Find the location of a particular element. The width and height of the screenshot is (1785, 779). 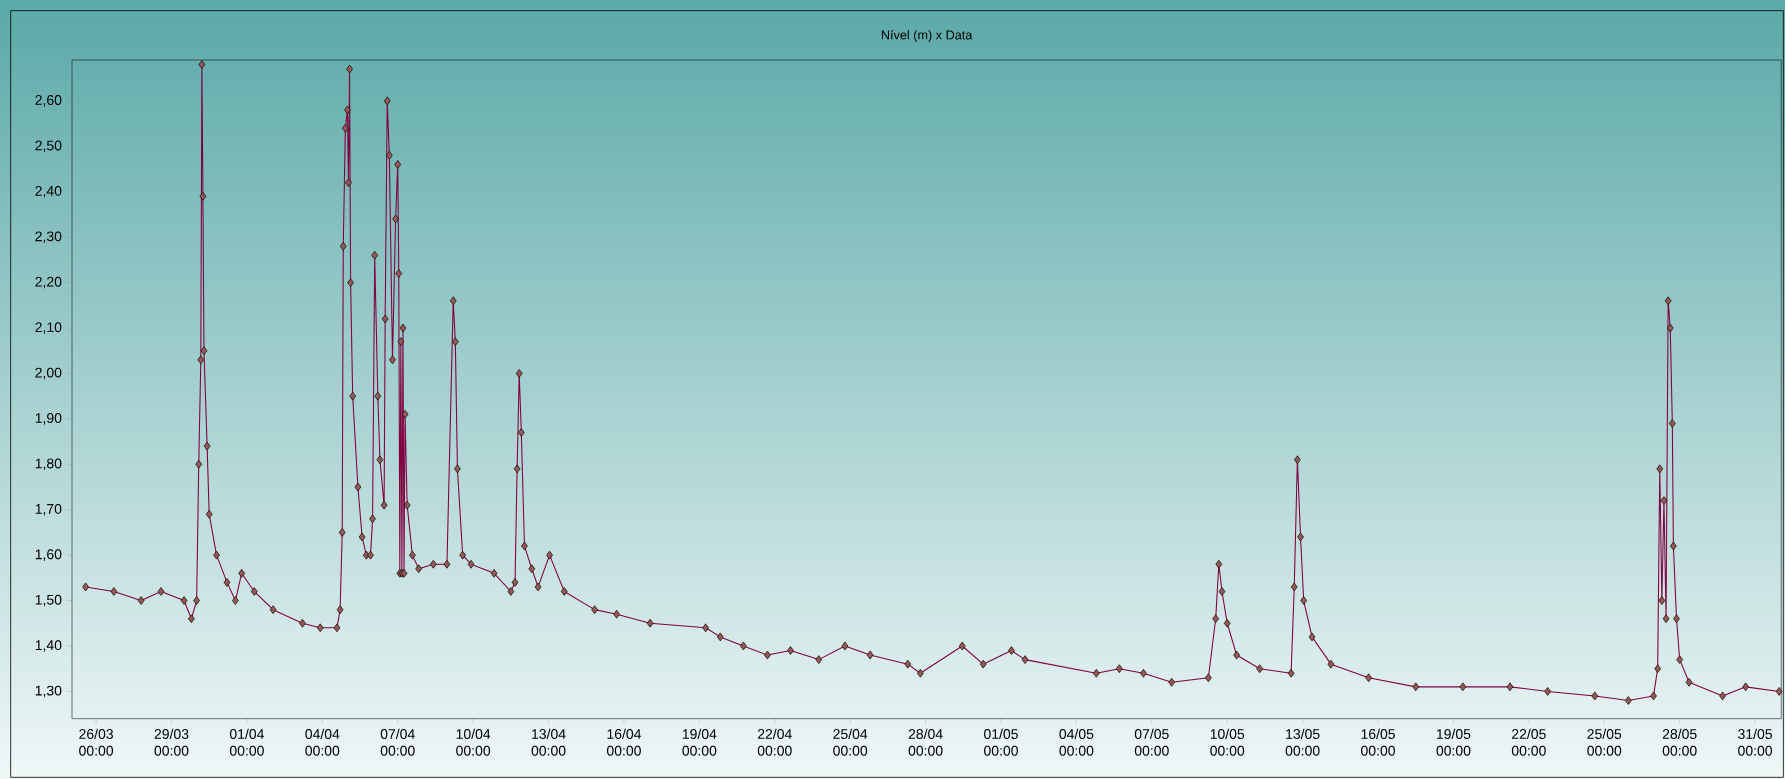

x-tick-label: 04/04 00:00 is located at coordinates (322, 742).